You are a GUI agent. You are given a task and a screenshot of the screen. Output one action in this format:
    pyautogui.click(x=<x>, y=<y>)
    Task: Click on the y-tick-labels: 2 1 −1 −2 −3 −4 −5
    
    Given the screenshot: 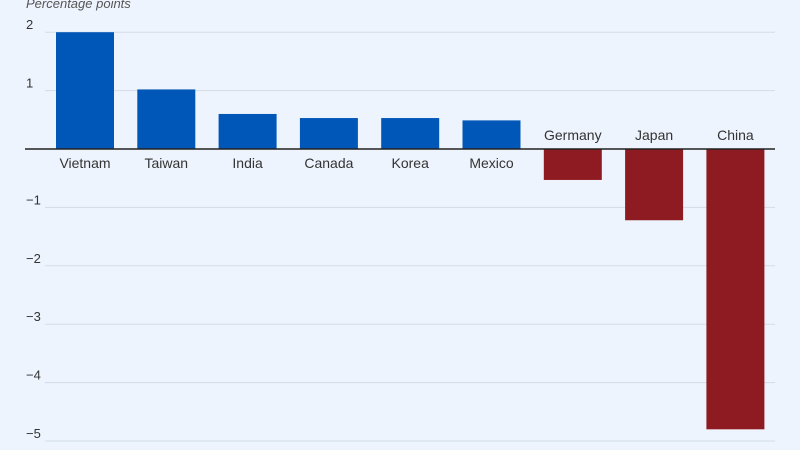 What is the action you would take?
    pyautogui.click(x=33, y=229)
    